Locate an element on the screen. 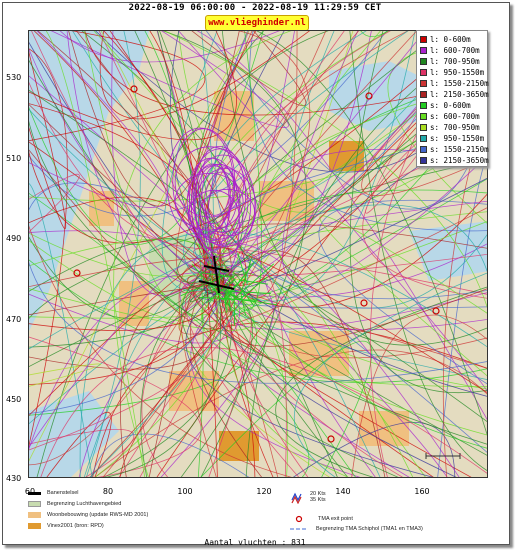  brand-badge: www.vlieghinder.nl is located at coordinates (257, 23).